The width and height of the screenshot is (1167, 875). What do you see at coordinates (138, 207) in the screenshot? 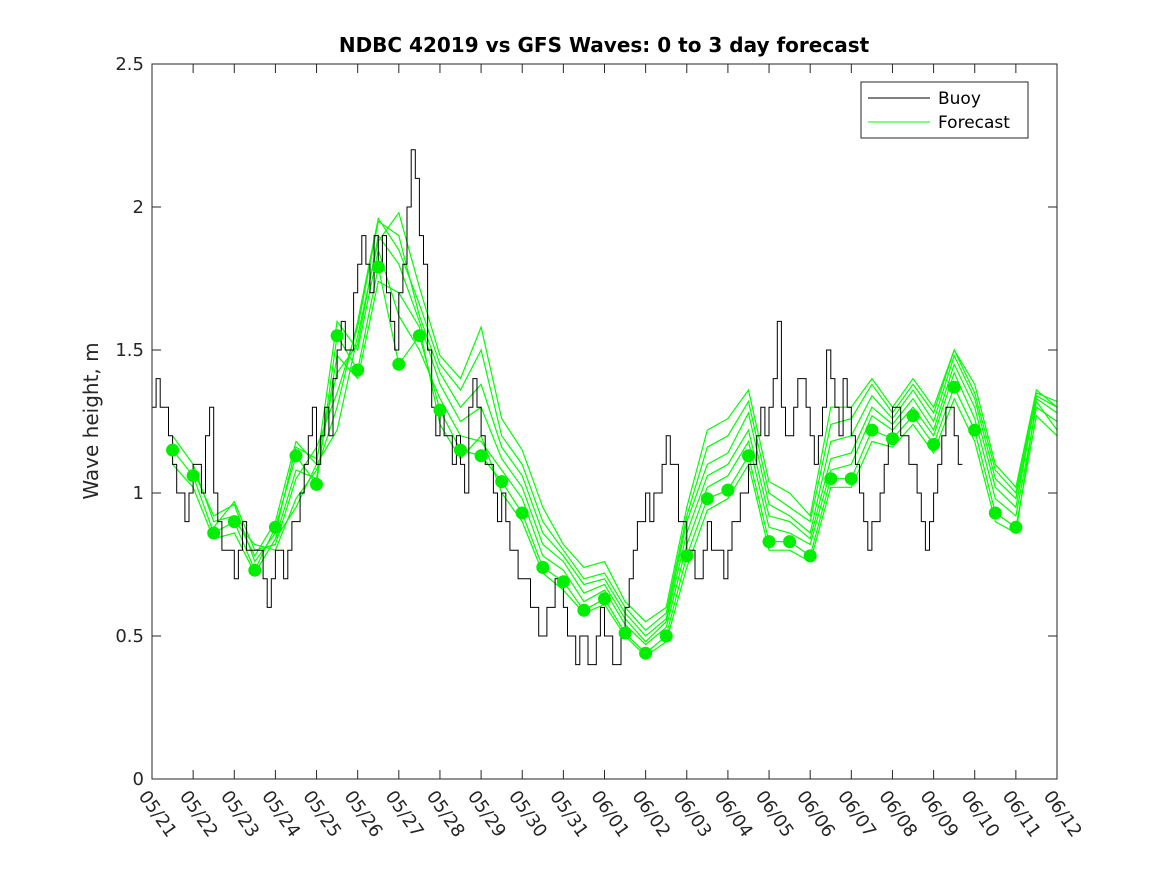
I see `y-tick-label: 2` at bounding box center [138, 207].